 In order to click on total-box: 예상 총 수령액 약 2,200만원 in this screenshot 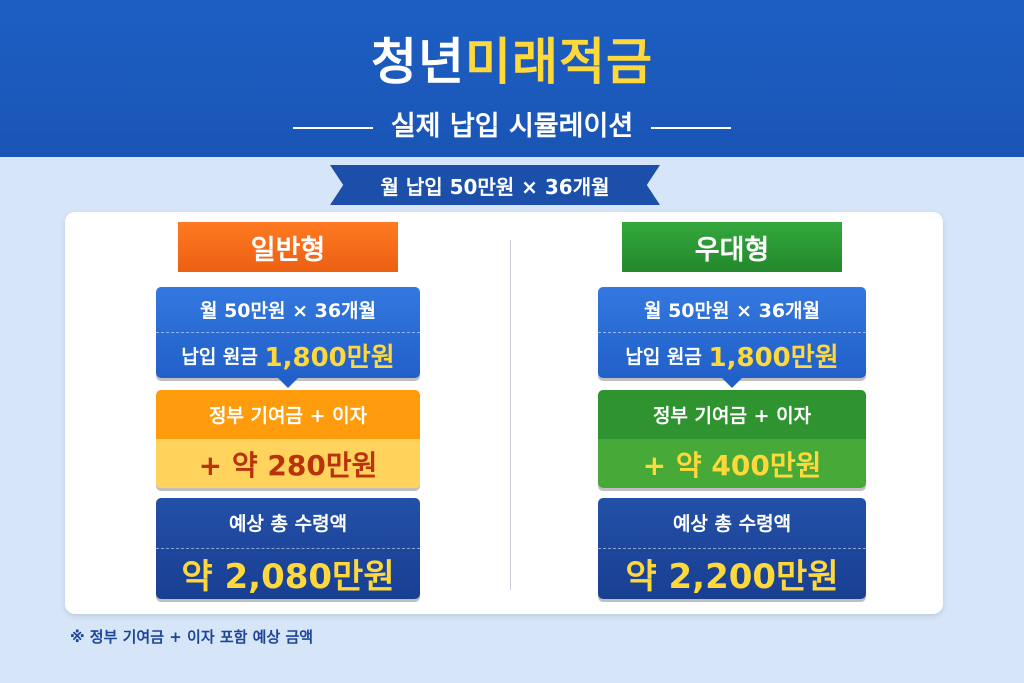, I will do `click(732, 548)`.